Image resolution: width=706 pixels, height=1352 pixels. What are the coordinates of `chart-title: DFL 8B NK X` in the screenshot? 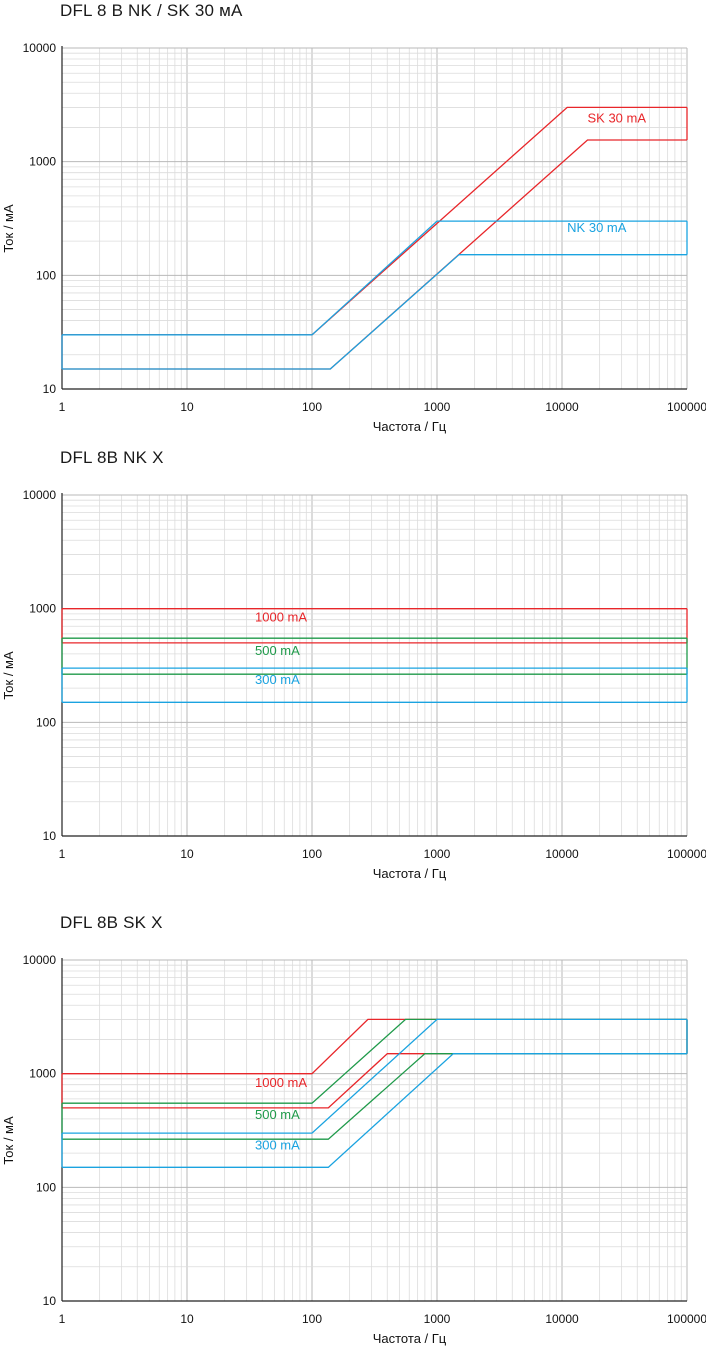 It's located at (112, 457).